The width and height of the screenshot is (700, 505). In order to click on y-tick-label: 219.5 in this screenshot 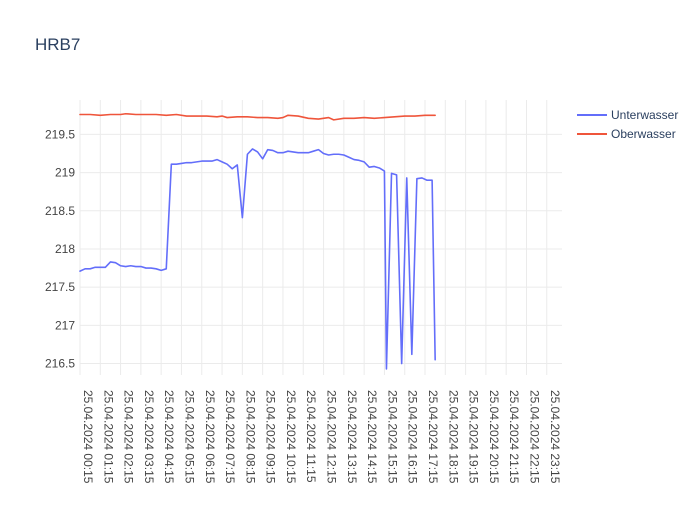, I will do `click(60, 134)`.